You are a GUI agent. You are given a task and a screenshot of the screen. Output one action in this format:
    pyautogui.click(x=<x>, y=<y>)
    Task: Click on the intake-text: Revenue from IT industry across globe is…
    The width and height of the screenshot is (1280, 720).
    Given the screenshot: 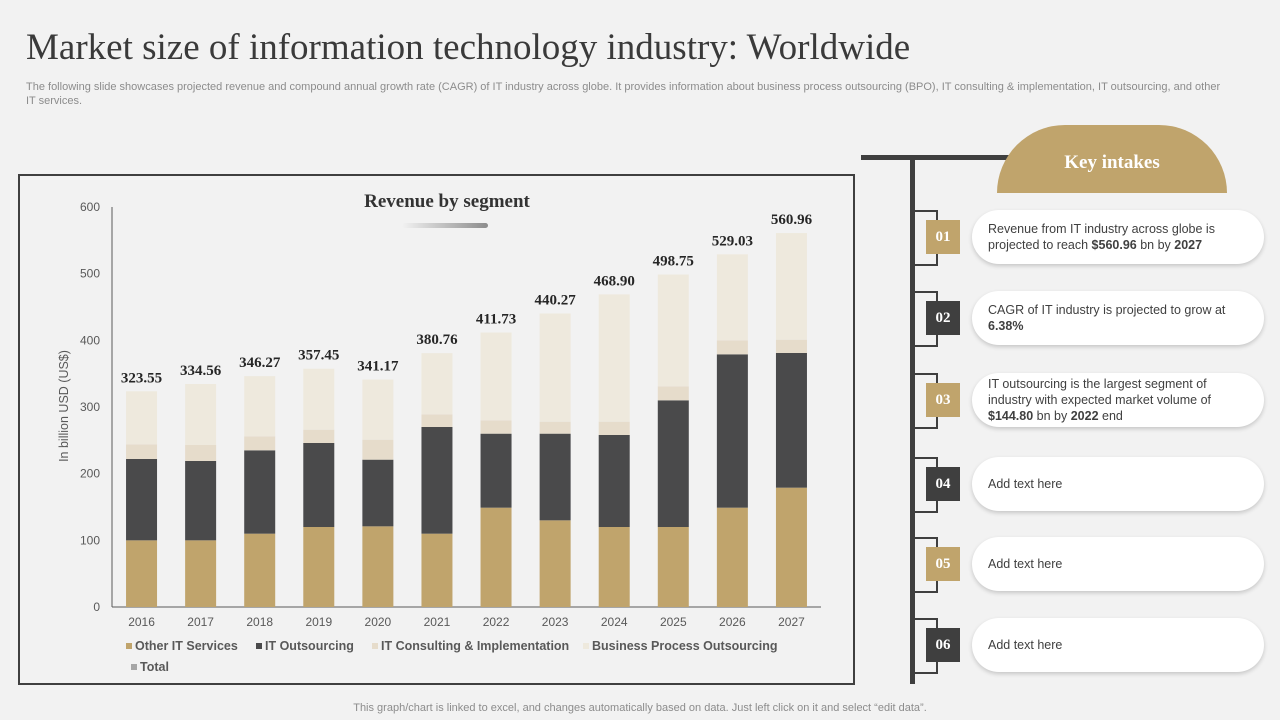 What is the action you would take?
    pyautogui.click(x=1101, y=237)
    